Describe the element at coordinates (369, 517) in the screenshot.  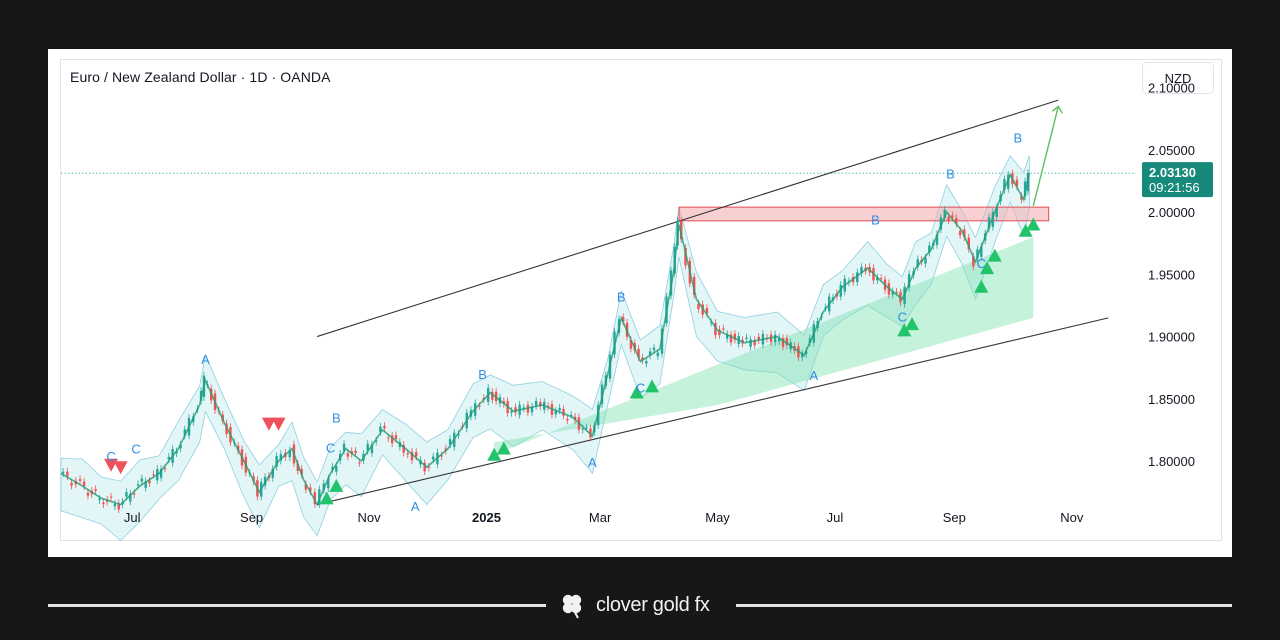
I see `x-axis-tick: Nov` at that location.